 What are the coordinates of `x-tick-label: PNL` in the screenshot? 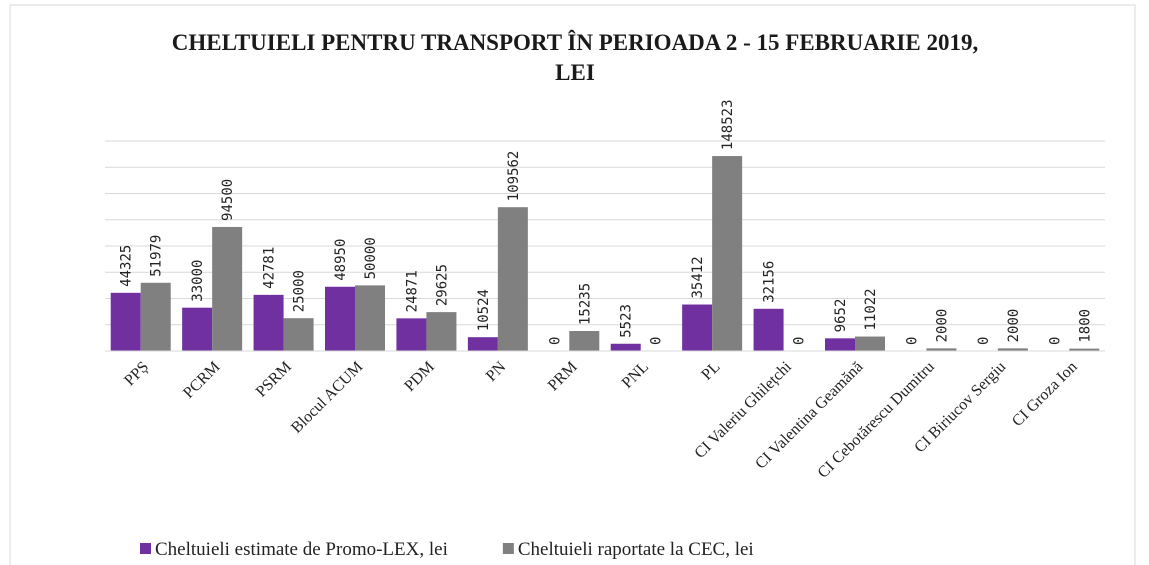 It's located at (635, 374).